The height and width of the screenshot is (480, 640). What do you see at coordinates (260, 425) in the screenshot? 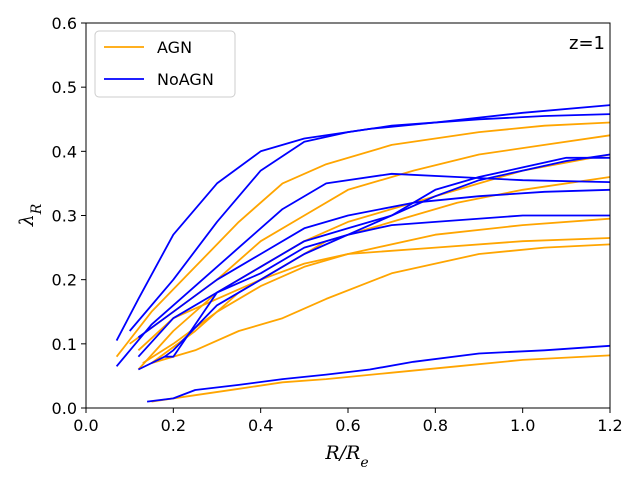
I see `x-tick-label: 0.4` at bounding box center [260, 425].